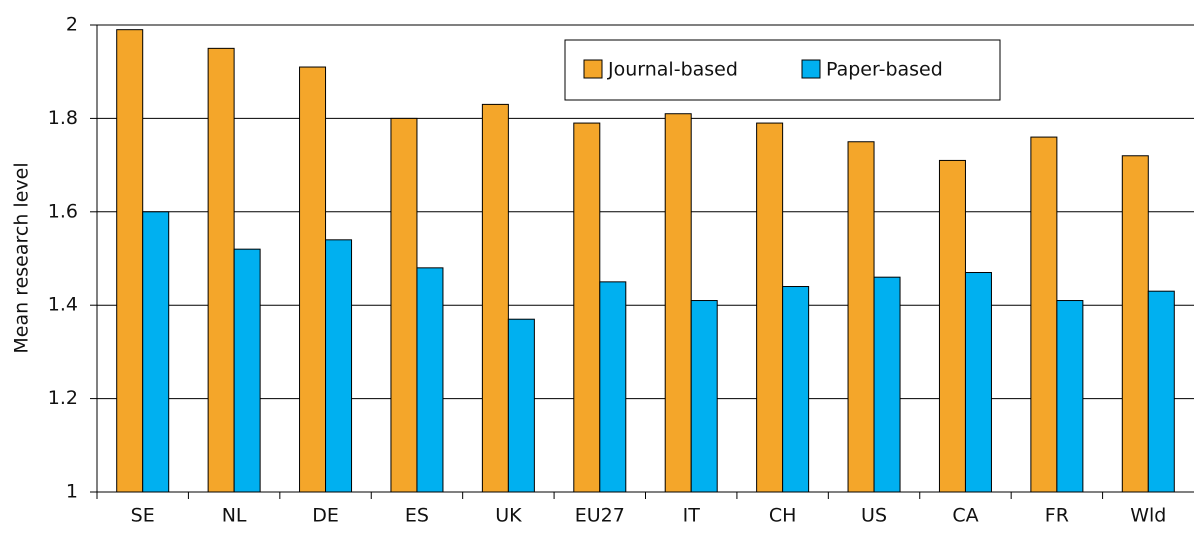  I want to click on y-tick-label: 1.6, so click(63, 211).